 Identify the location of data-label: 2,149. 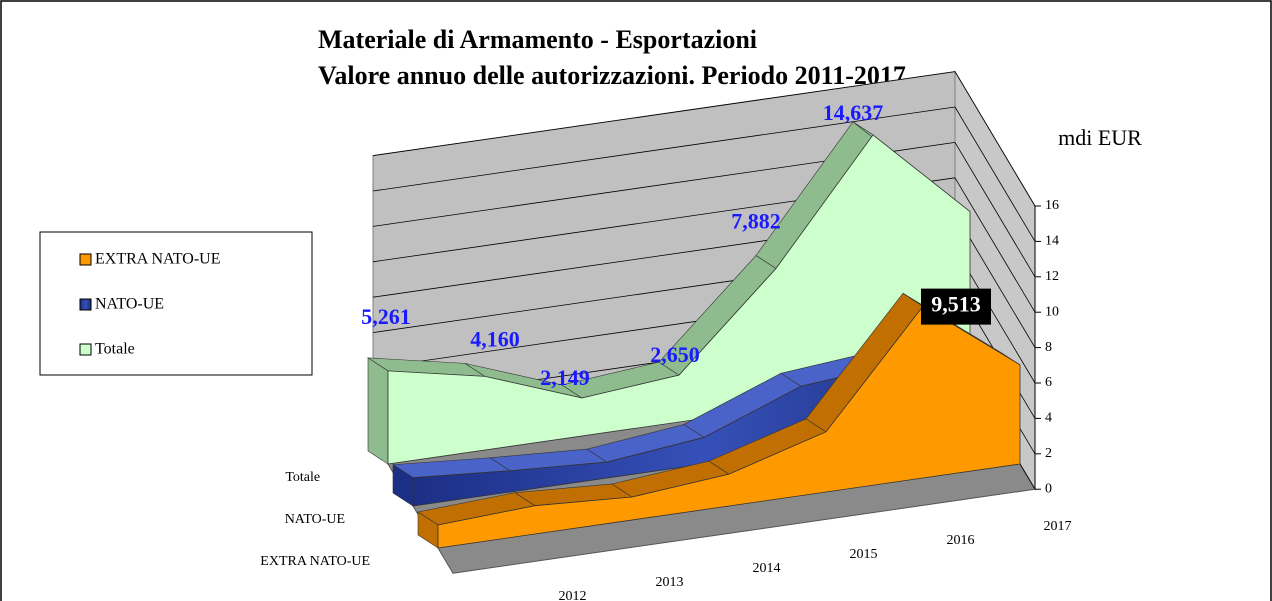
(565, 377).